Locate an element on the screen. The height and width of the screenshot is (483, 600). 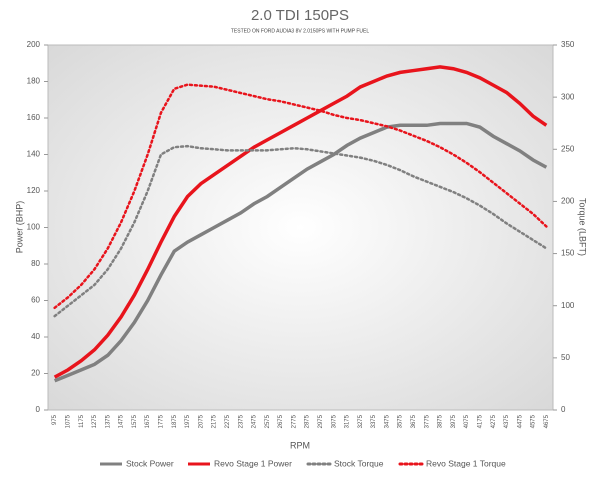
y2-tick-label: 300 is located at coordinates (568, 96).